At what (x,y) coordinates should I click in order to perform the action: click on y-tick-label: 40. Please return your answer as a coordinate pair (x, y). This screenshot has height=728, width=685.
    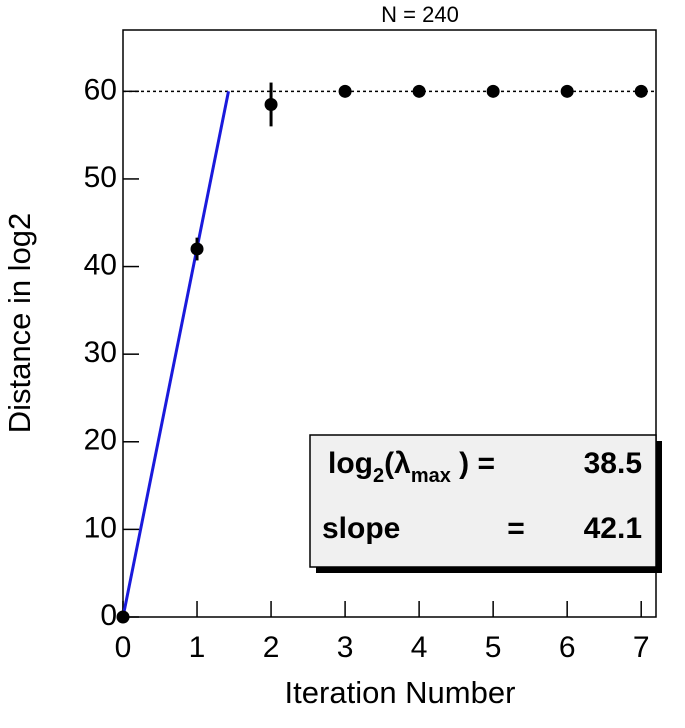
    Looking at the image, I should click on (100, 264).